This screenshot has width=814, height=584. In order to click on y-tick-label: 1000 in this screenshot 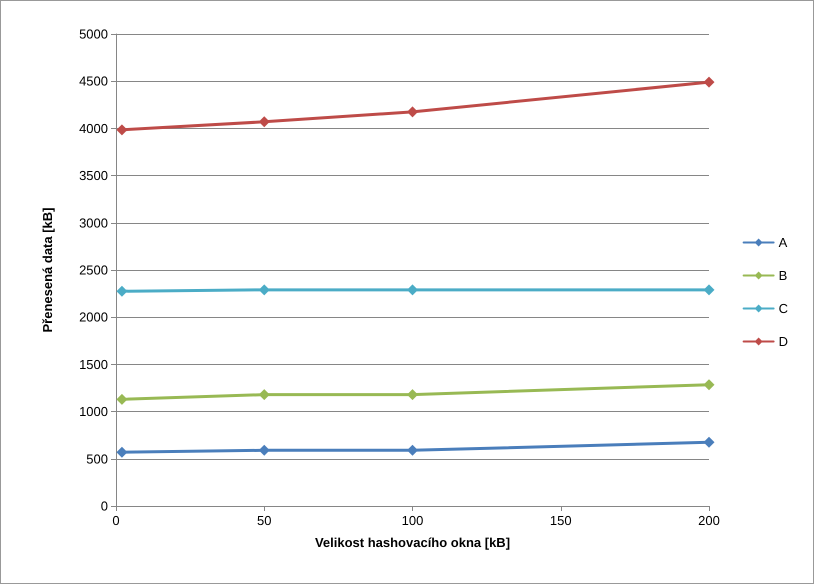, I will do `click(93, 412)`.